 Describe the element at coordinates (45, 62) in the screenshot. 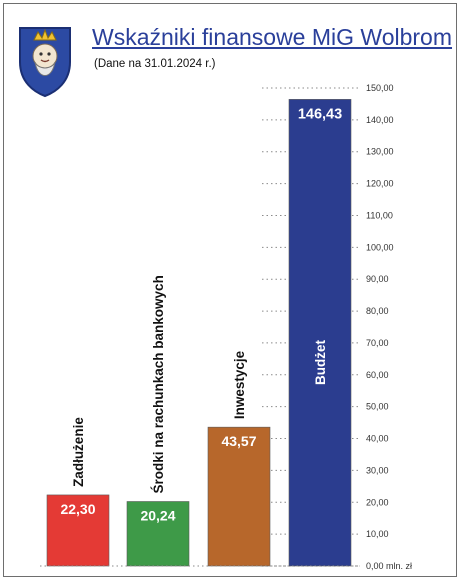

I see `coat-of-arms-icon` at that location.